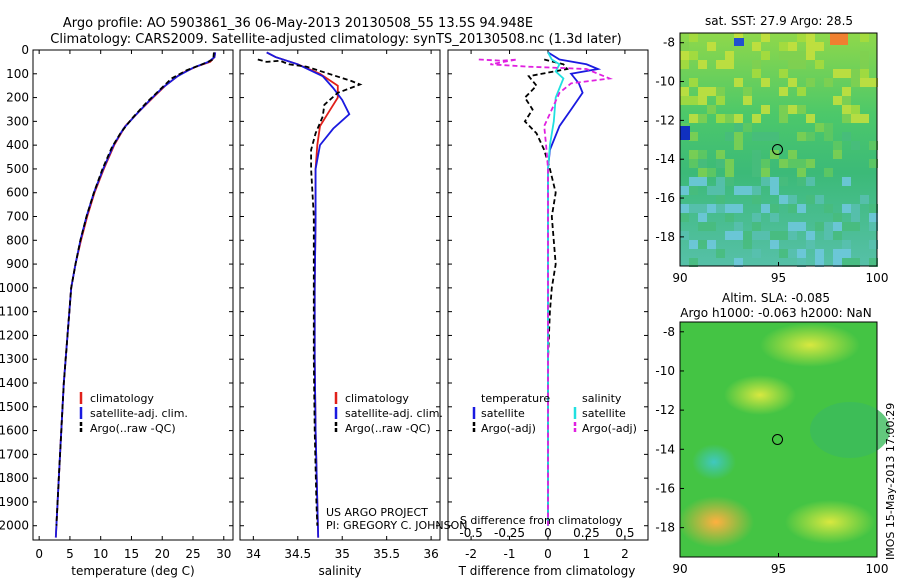 This screenshot has height=580, width=900. Describe the element at coordinates (388, 428) in the screenshot. I see `legend-label-argo: Argo(..raw -QC)` at that location.